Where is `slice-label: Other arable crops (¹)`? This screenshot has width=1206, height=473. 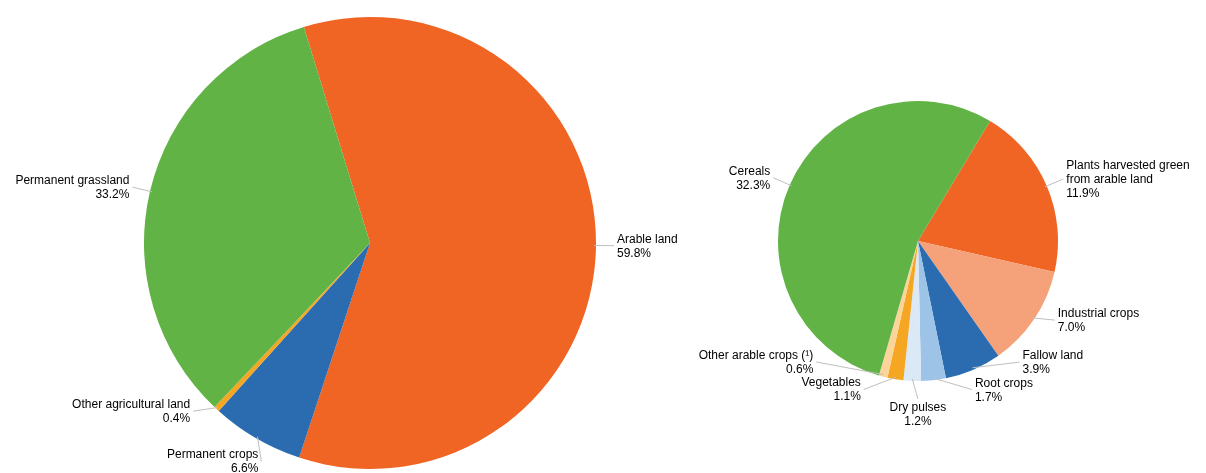 slice-label: Other arable crops (¹) is located at coordinates (756, 354).